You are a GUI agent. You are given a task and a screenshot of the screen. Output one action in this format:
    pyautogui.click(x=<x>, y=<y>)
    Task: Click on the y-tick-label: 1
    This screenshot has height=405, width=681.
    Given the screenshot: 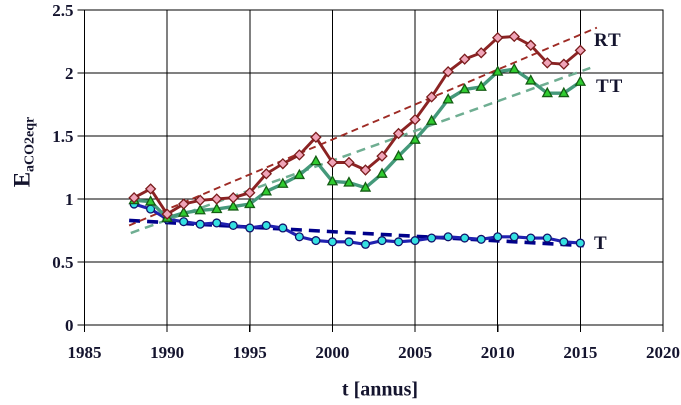 What is the action you would take?
    pyautogui.click(x=69, y=199)
    